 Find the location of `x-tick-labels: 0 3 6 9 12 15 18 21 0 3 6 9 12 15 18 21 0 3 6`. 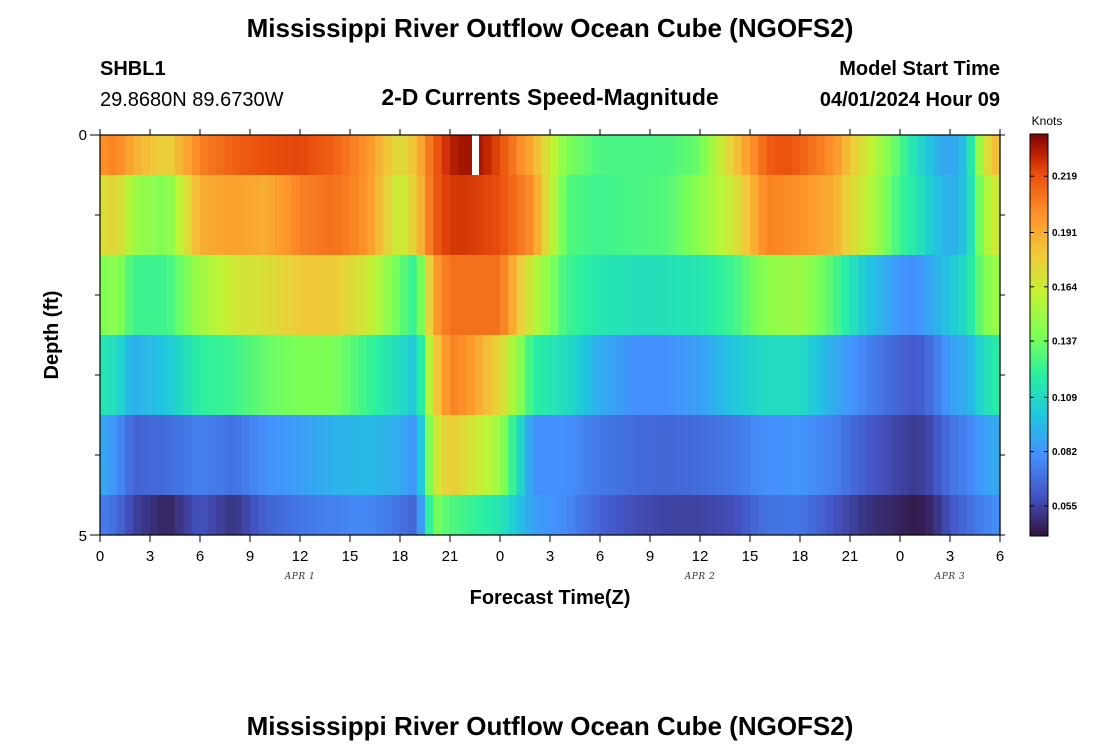

x-tick-labels: 0 3 6 9 12 15 18 21 0 3 6 9 12 15 18 21 0 3 6 is located at coordinates (550, 556).